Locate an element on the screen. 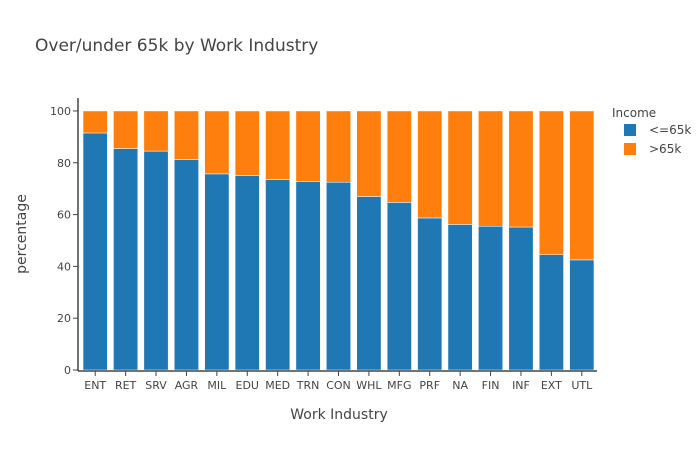  bar-EXT-over-65k is located at coordinates (551, 182).